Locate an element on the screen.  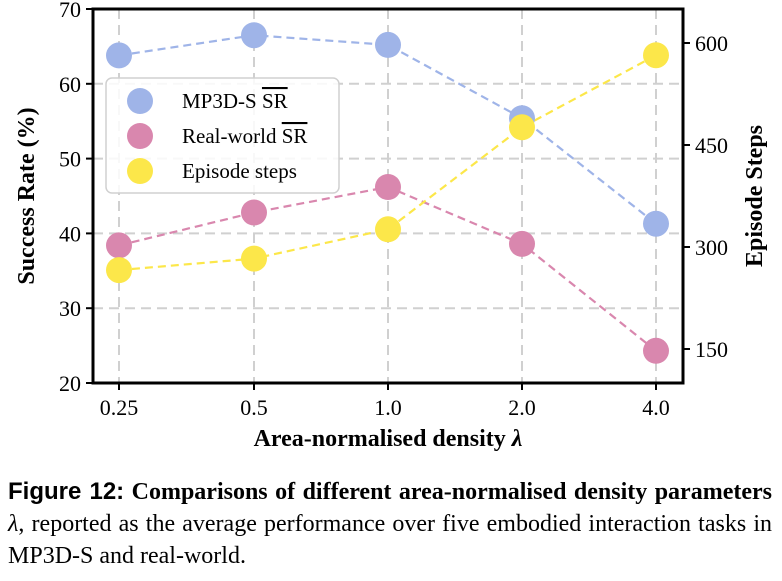
x-axis-label: Area-normalised density λ is located at coordinates (388, 439).